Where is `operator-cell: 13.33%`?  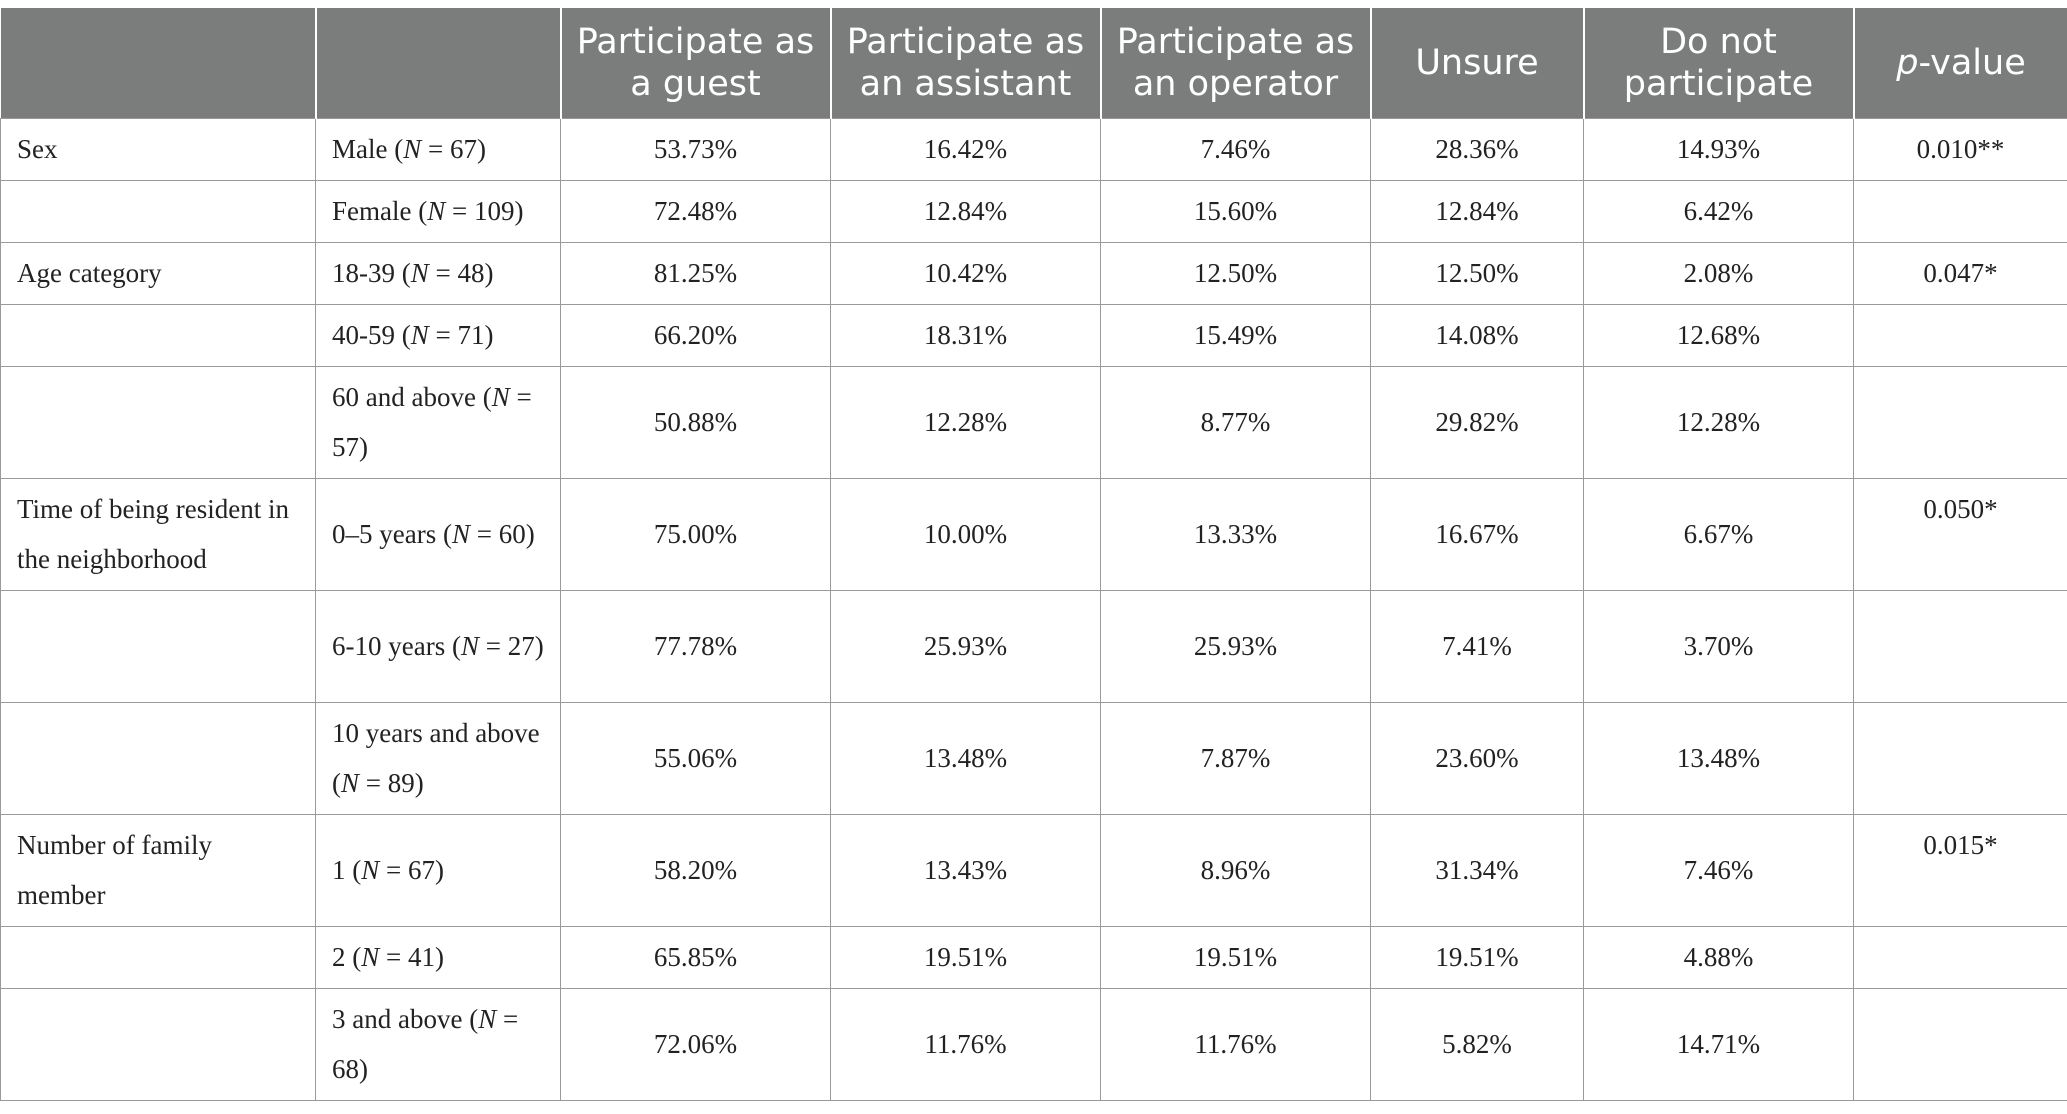
operator-cell: 13.33% is located at coordinates (1235, 534).